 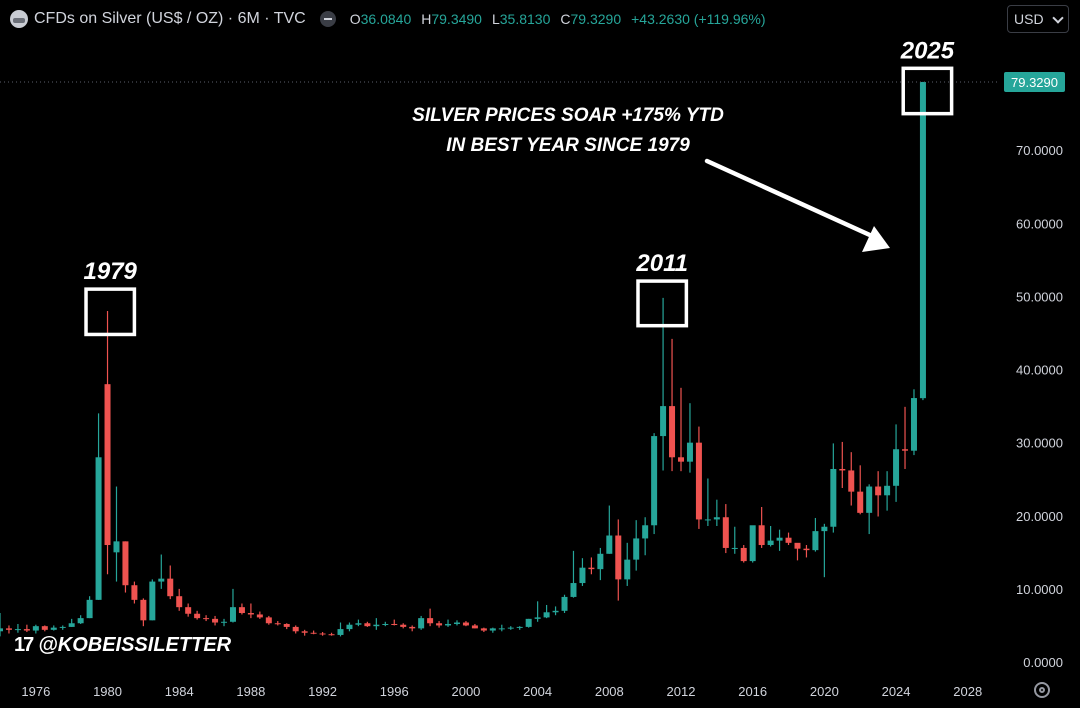 I want to click on collapse-icon, so click(x=327, y=19).